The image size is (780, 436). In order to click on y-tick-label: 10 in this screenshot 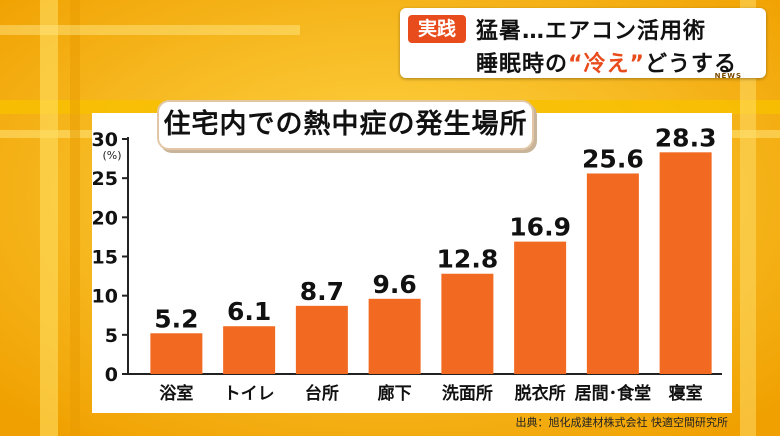, I will do `click(105, 297)`.